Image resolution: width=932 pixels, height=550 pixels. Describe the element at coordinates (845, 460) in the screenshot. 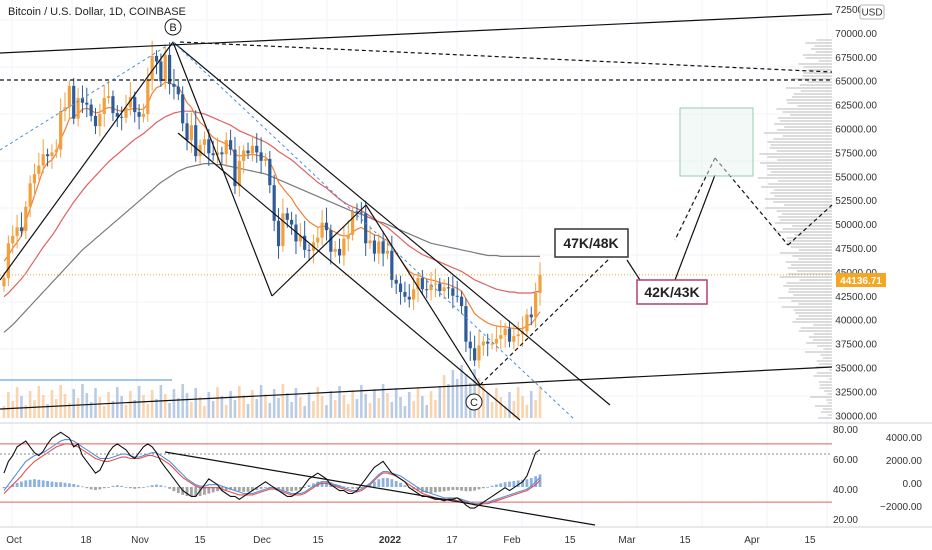

I see `osc-y-tick-label: 60.00` at that location.